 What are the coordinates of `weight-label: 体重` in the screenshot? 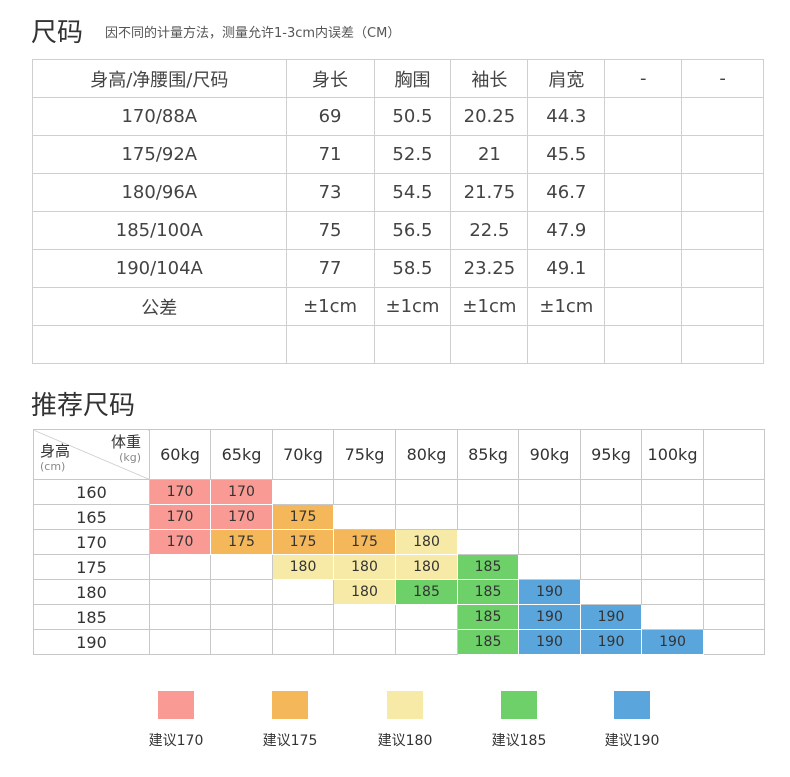 It's located at (125, 442).